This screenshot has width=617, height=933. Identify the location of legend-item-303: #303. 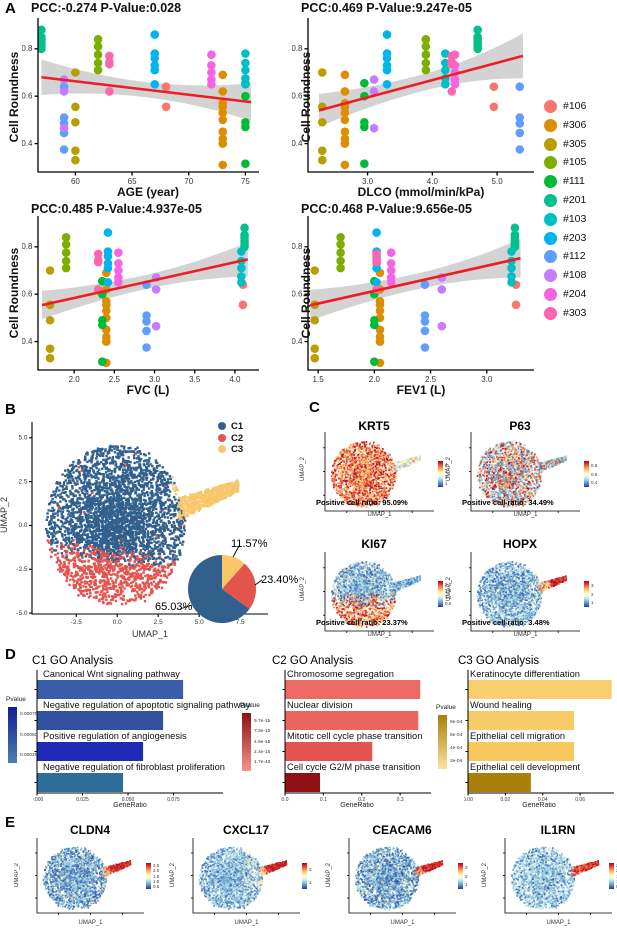
(578, 314).